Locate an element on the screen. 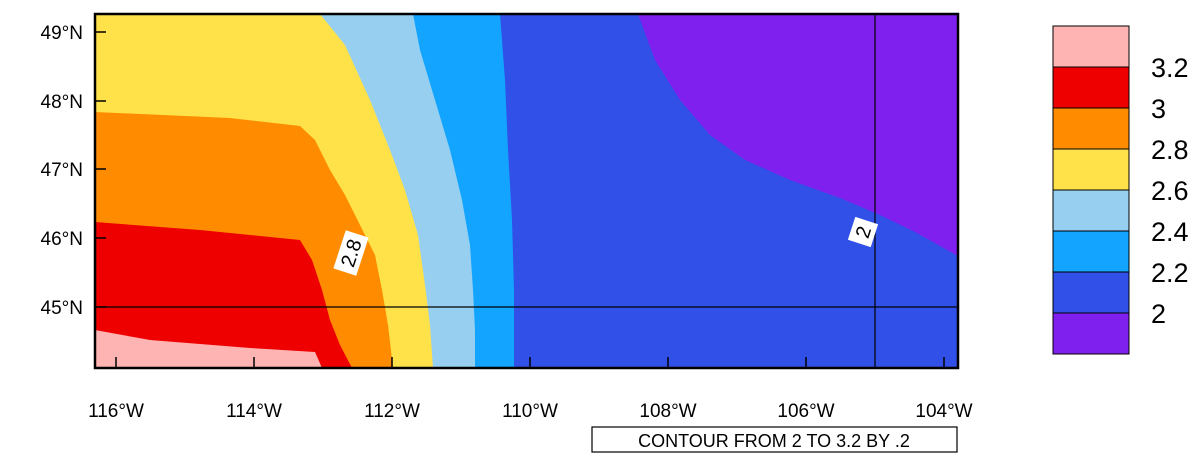 The image size is (1203, 455). band-3-3.2 is located at coordinates (223, 295).